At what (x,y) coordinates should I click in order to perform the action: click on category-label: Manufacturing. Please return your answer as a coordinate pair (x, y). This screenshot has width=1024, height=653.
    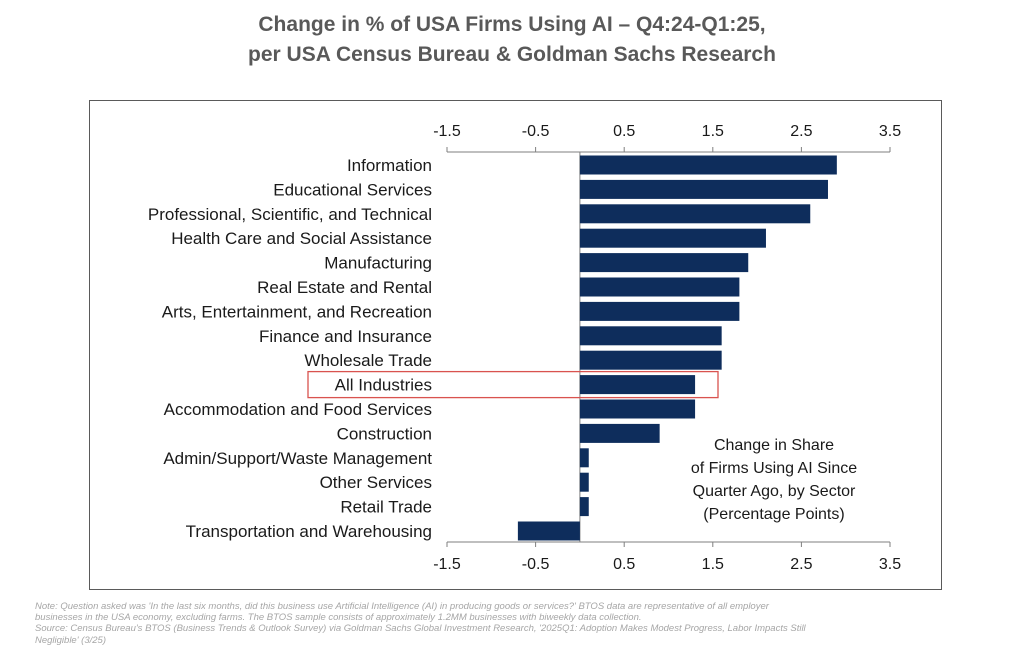
    Looking at the image, I should click on (378, 263).